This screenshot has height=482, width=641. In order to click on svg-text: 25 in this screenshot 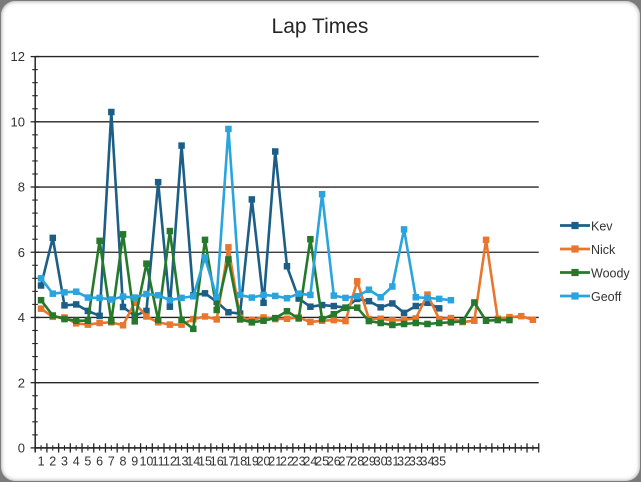, I will do `click(322, 462)`.